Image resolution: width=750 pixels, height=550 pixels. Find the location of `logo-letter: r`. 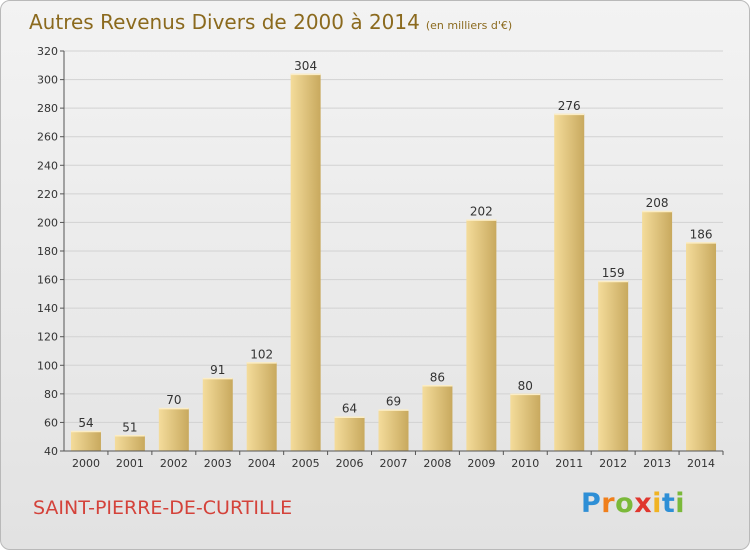

logo-letter: r is located at coordinates (608, 503).